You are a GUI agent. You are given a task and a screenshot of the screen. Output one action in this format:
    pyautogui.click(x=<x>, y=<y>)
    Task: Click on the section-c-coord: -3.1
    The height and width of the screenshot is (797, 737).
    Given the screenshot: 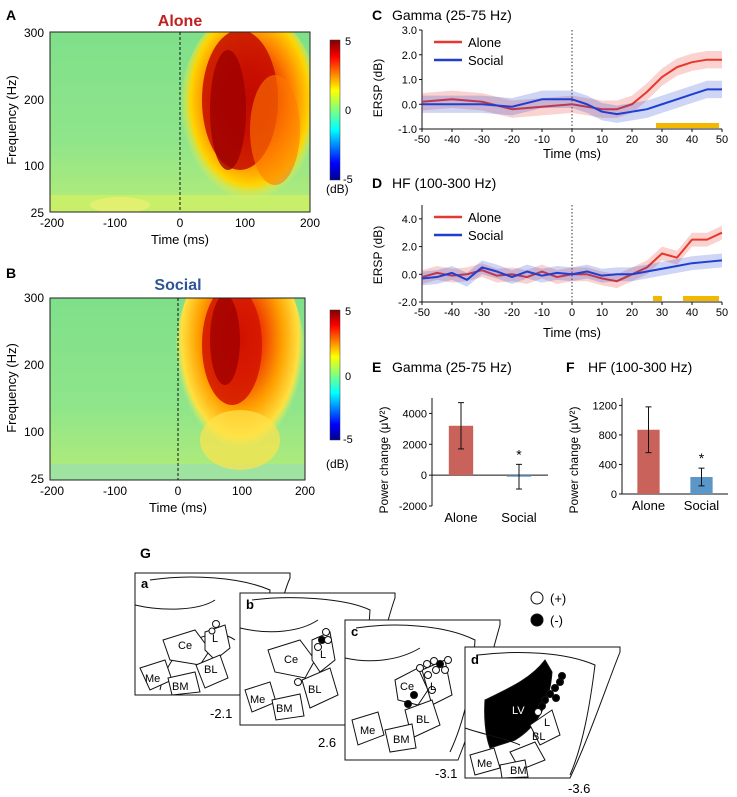 What is the action you would take?
    pyautogui.click(x=446, y=773)
    